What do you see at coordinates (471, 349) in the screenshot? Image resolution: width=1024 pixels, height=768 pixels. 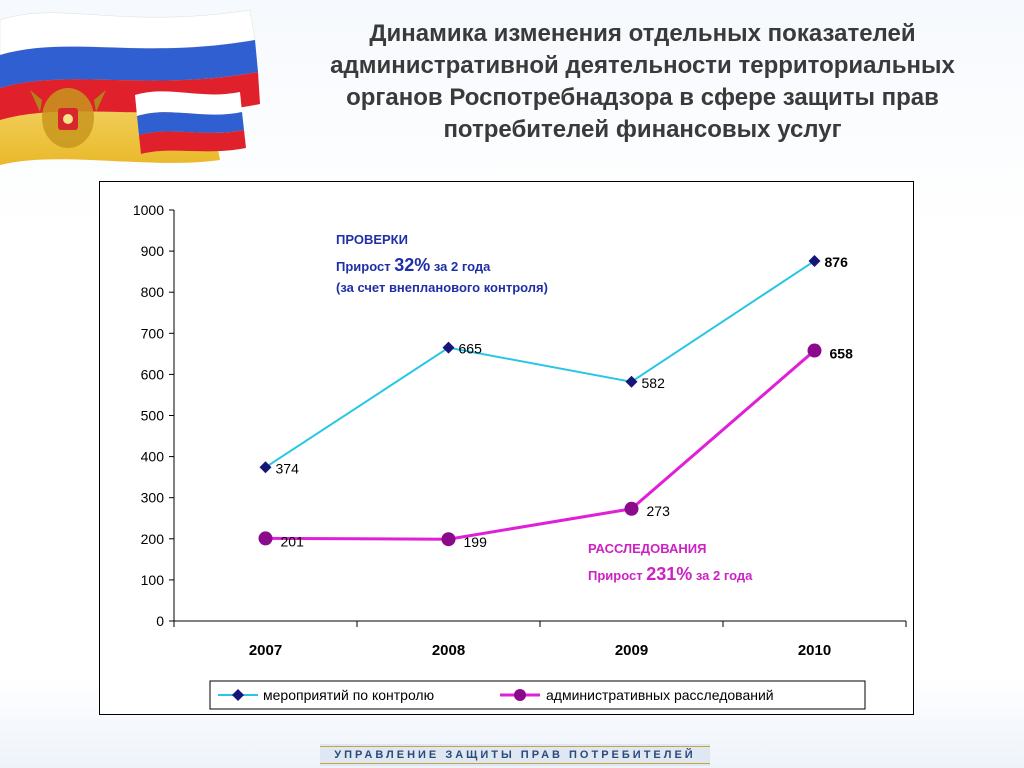 I see `data-label-inspections: 665` at bounding box center [471, 349].